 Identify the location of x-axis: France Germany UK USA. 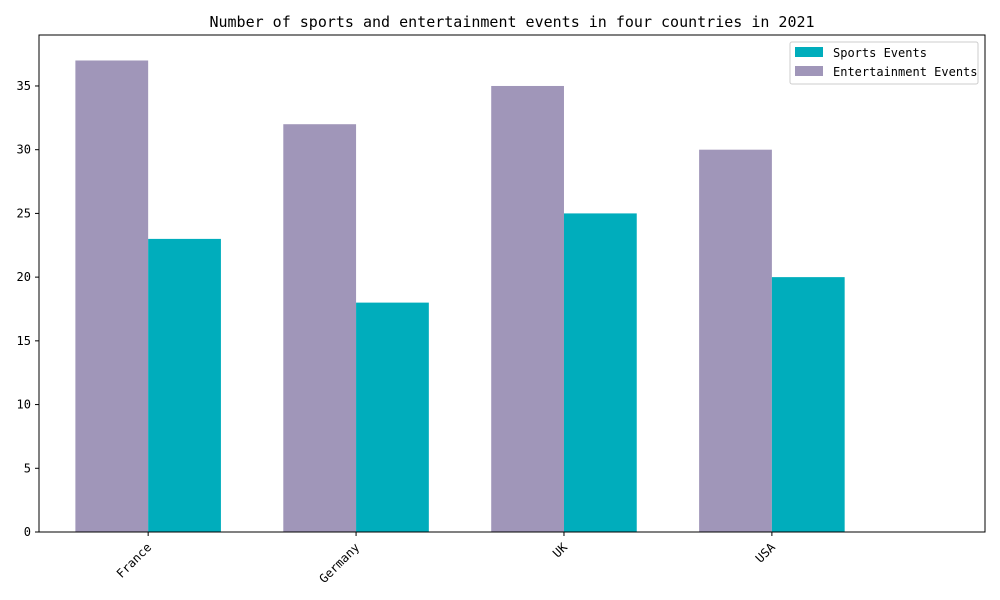
(446, 559).